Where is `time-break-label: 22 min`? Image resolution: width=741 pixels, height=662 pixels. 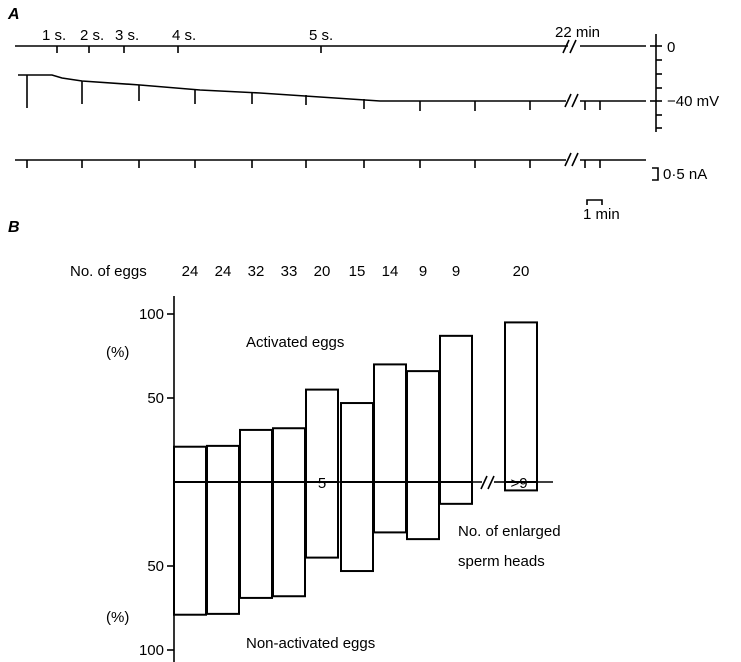
time-break-label: 22 min is located at coordinates (577, 32).